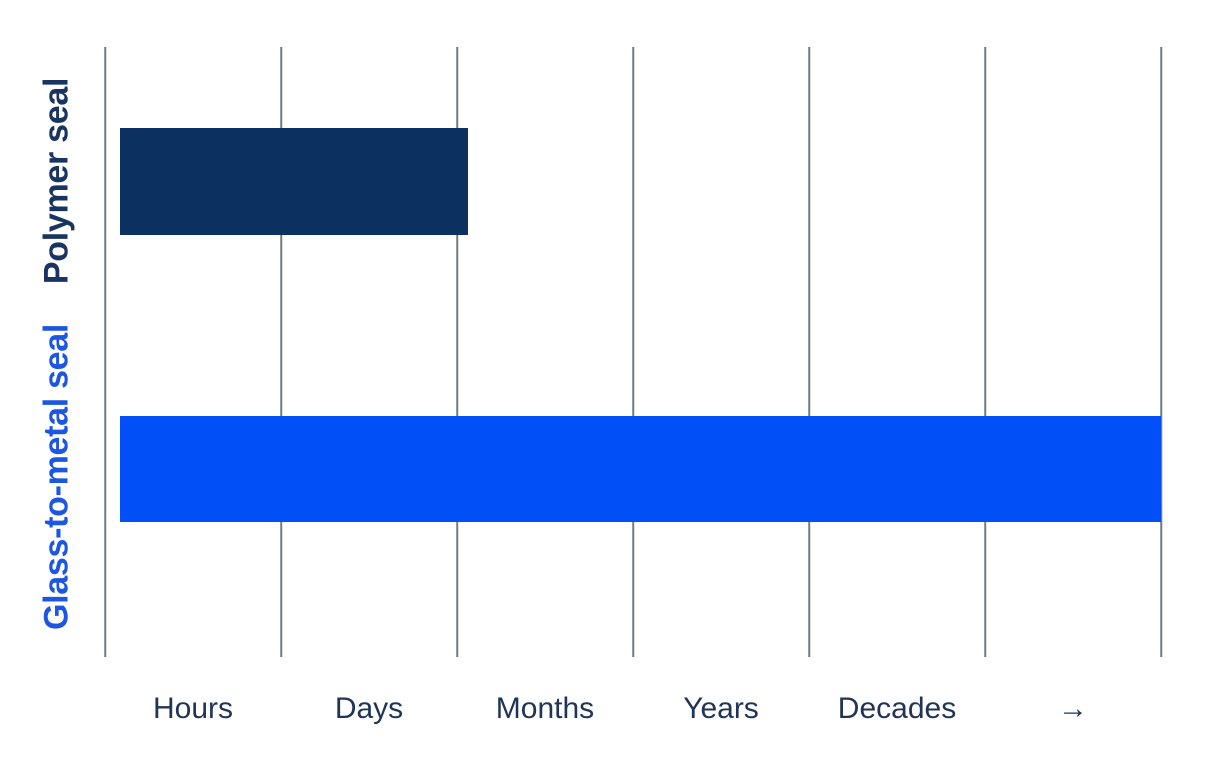 The height and width of the screenshot is (770, 1232). Describe the element at coordinates (633, 717) in the screenshot. I see `x-axis: Hours Days Months Years Decades →` at that location.